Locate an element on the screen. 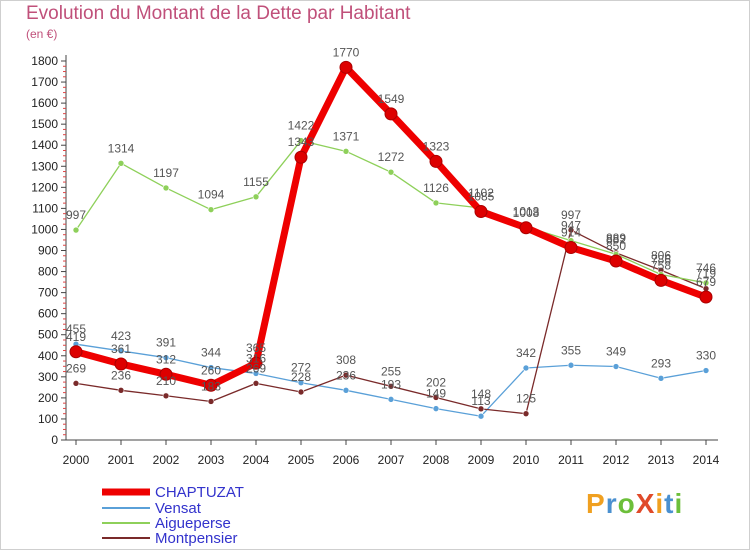  data-label-vensat: 316 is located at coordinates (256, 358).